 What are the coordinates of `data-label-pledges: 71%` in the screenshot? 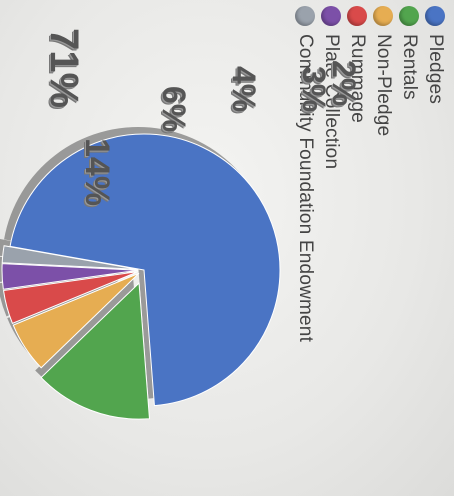 It's located at (64, 68).